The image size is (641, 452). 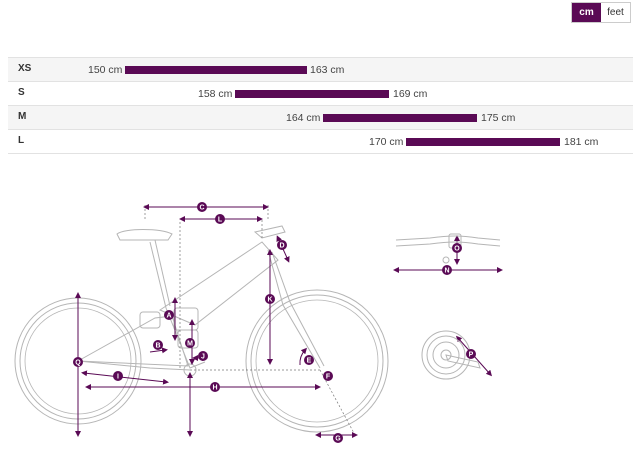 What do you see at coordinates (410, 94) in the screenshot?
I see `size-max-height: 169 cm` at bounding box center [410, 94].